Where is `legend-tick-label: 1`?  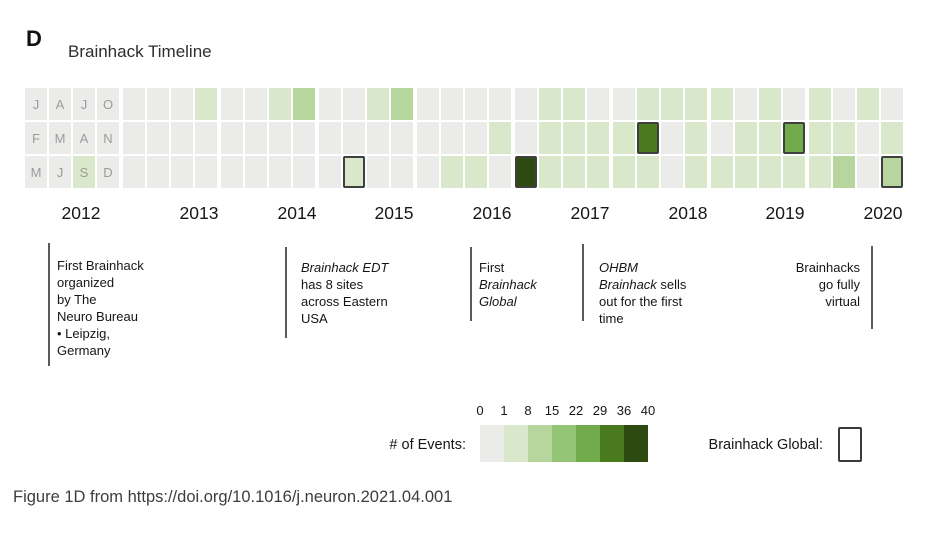
legend-tick-label: 1 is located at coordinates (504, 410).